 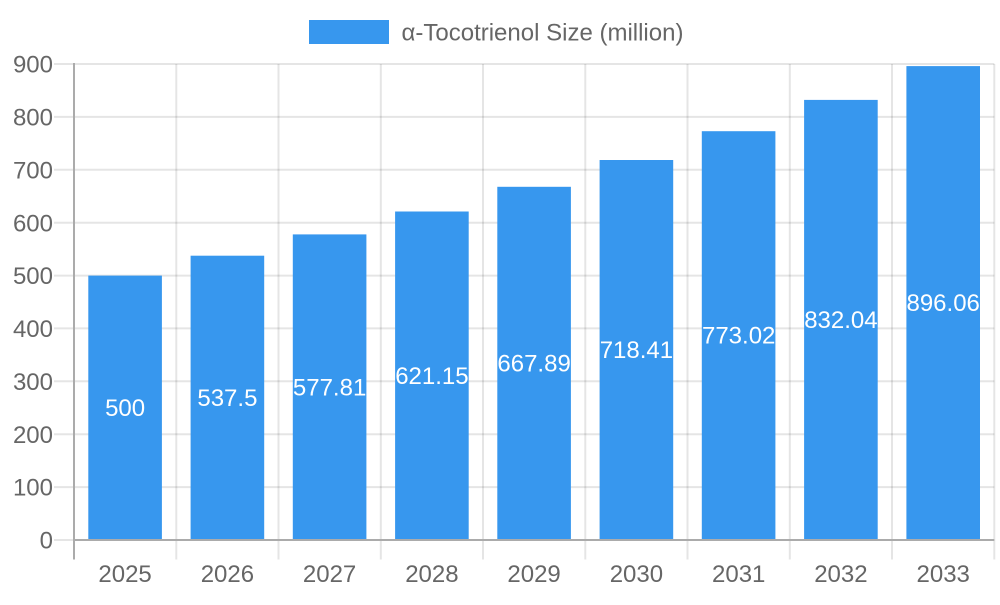 What do you see at coordinates (33, 329) in the screenshot?
I see `svg-text: 400` at bounding box center [33, 329].